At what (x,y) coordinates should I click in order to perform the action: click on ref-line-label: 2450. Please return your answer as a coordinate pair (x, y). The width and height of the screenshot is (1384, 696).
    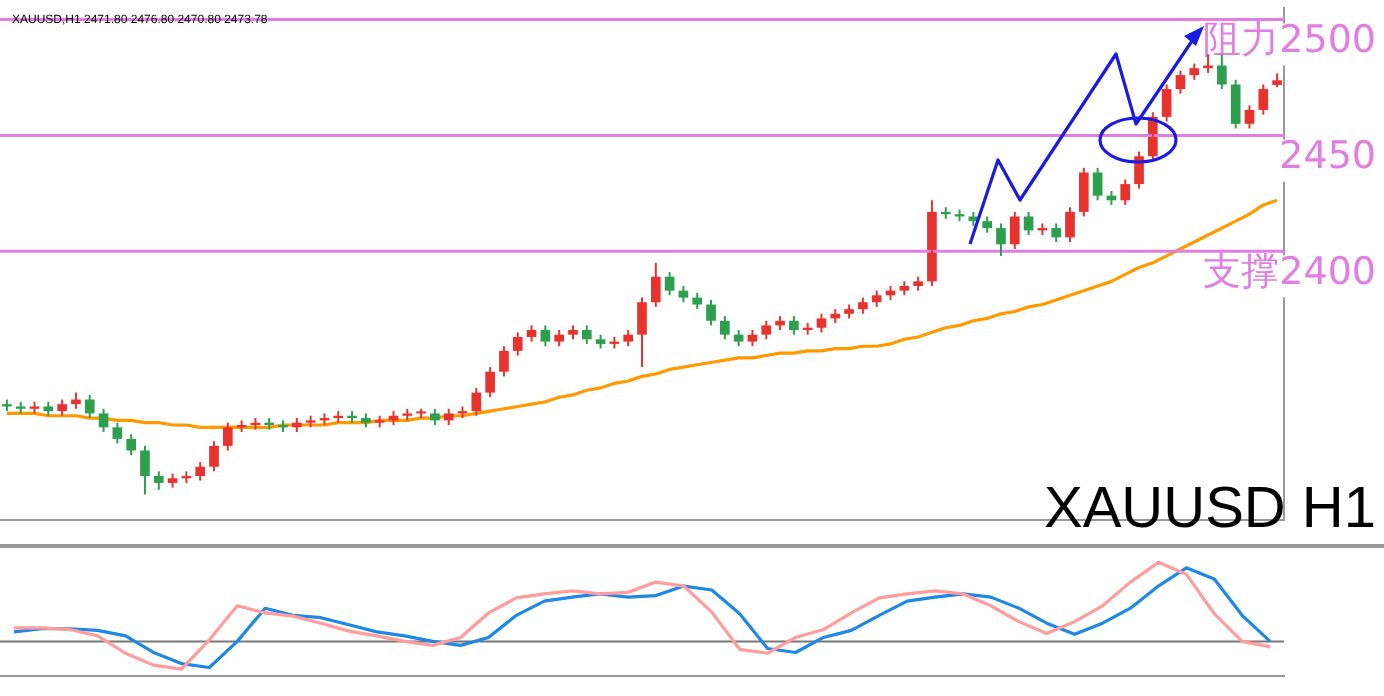
    Looking at the image, I should click on (1327, 156).